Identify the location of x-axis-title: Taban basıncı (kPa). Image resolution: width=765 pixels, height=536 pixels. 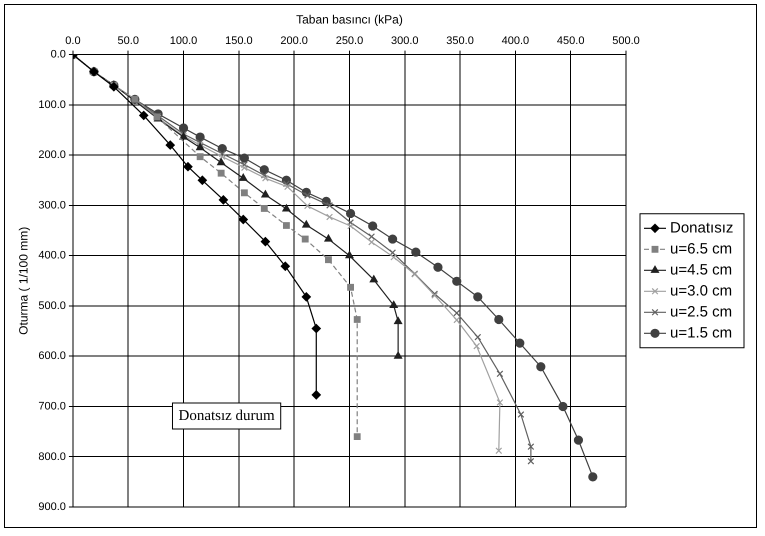
(349, 19).